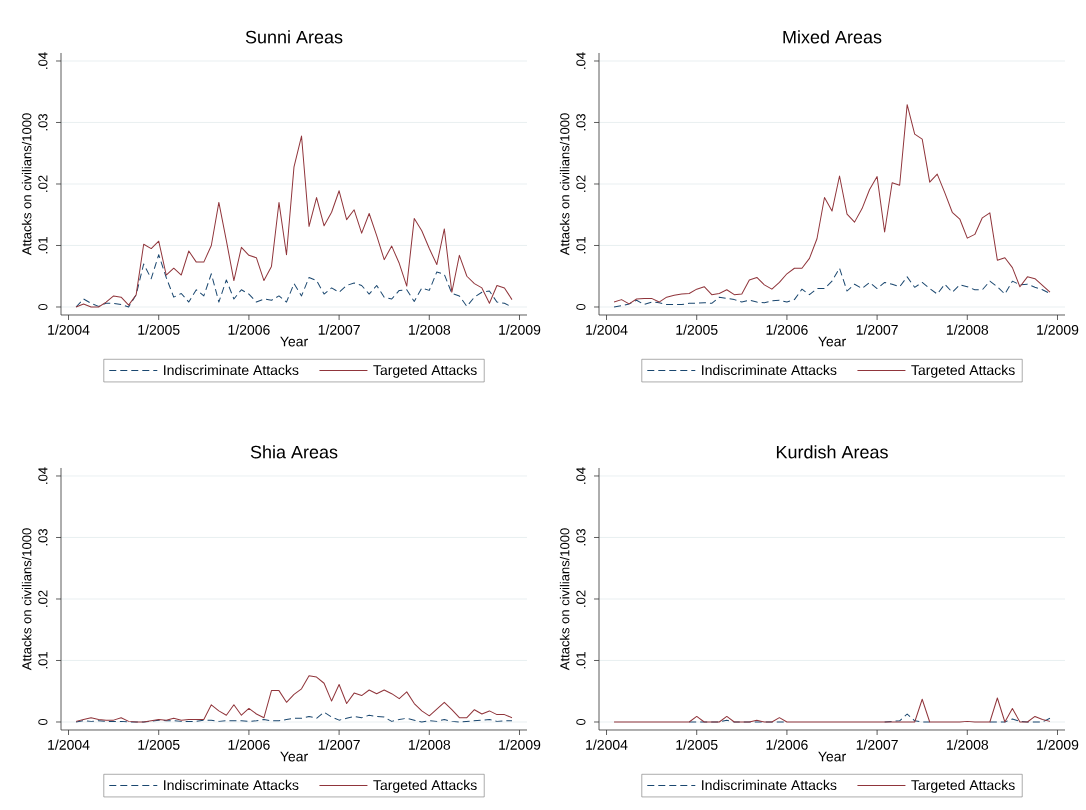  I want to click on chart-title: Kurdish Areas, so click(832, 452).